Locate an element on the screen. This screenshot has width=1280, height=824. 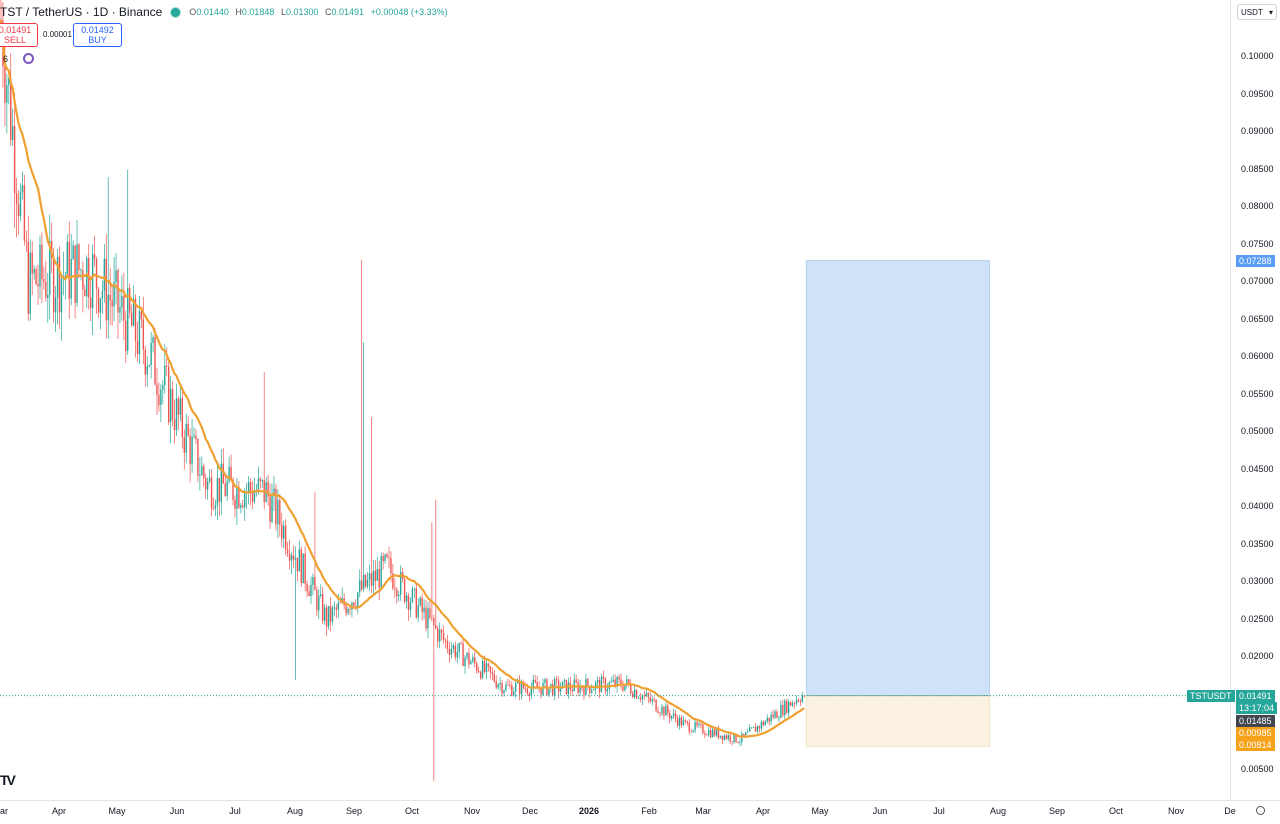
close-label: C is located at coordinates (328, 12).